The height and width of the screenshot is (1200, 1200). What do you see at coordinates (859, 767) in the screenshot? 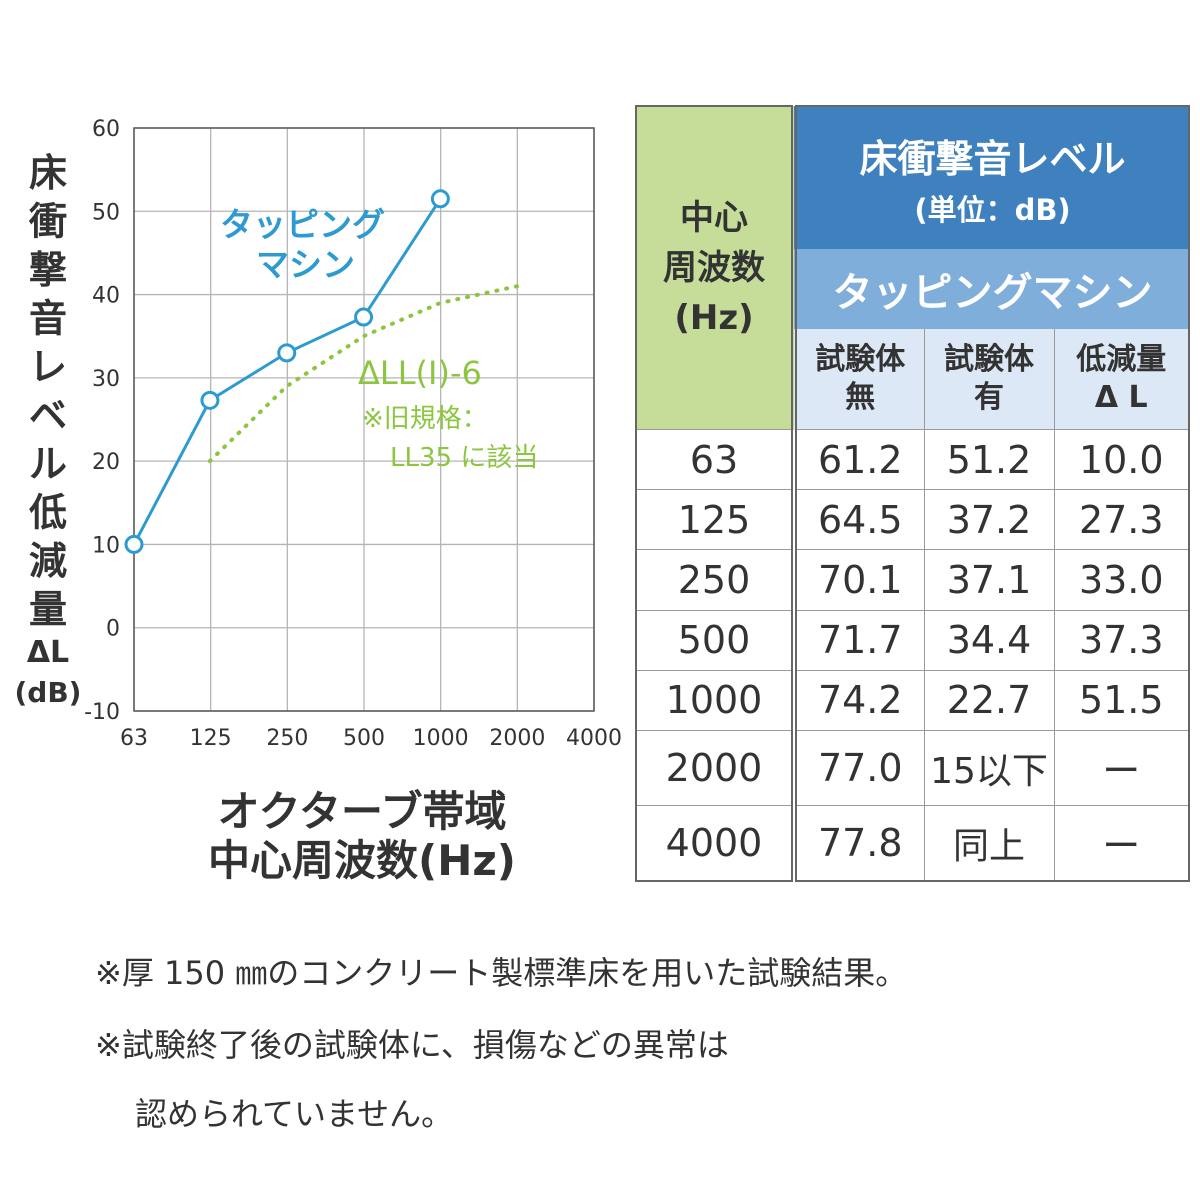
I see `value-cell: 77.0` at bounding box center [859, 767].